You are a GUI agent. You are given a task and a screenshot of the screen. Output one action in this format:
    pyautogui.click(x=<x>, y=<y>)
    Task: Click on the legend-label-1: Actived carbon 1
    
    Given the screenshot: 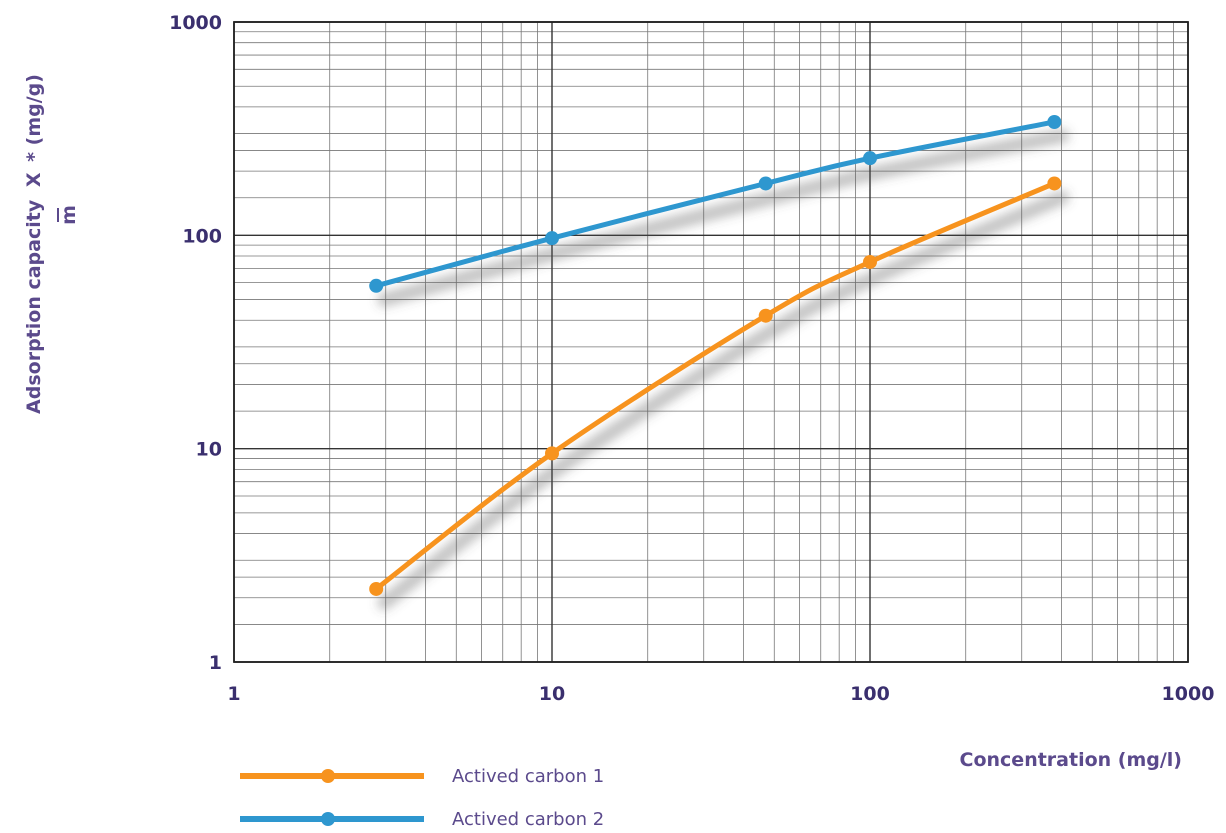 What is the action you would take?
    pyautogui.click(x=528, y=776)
    